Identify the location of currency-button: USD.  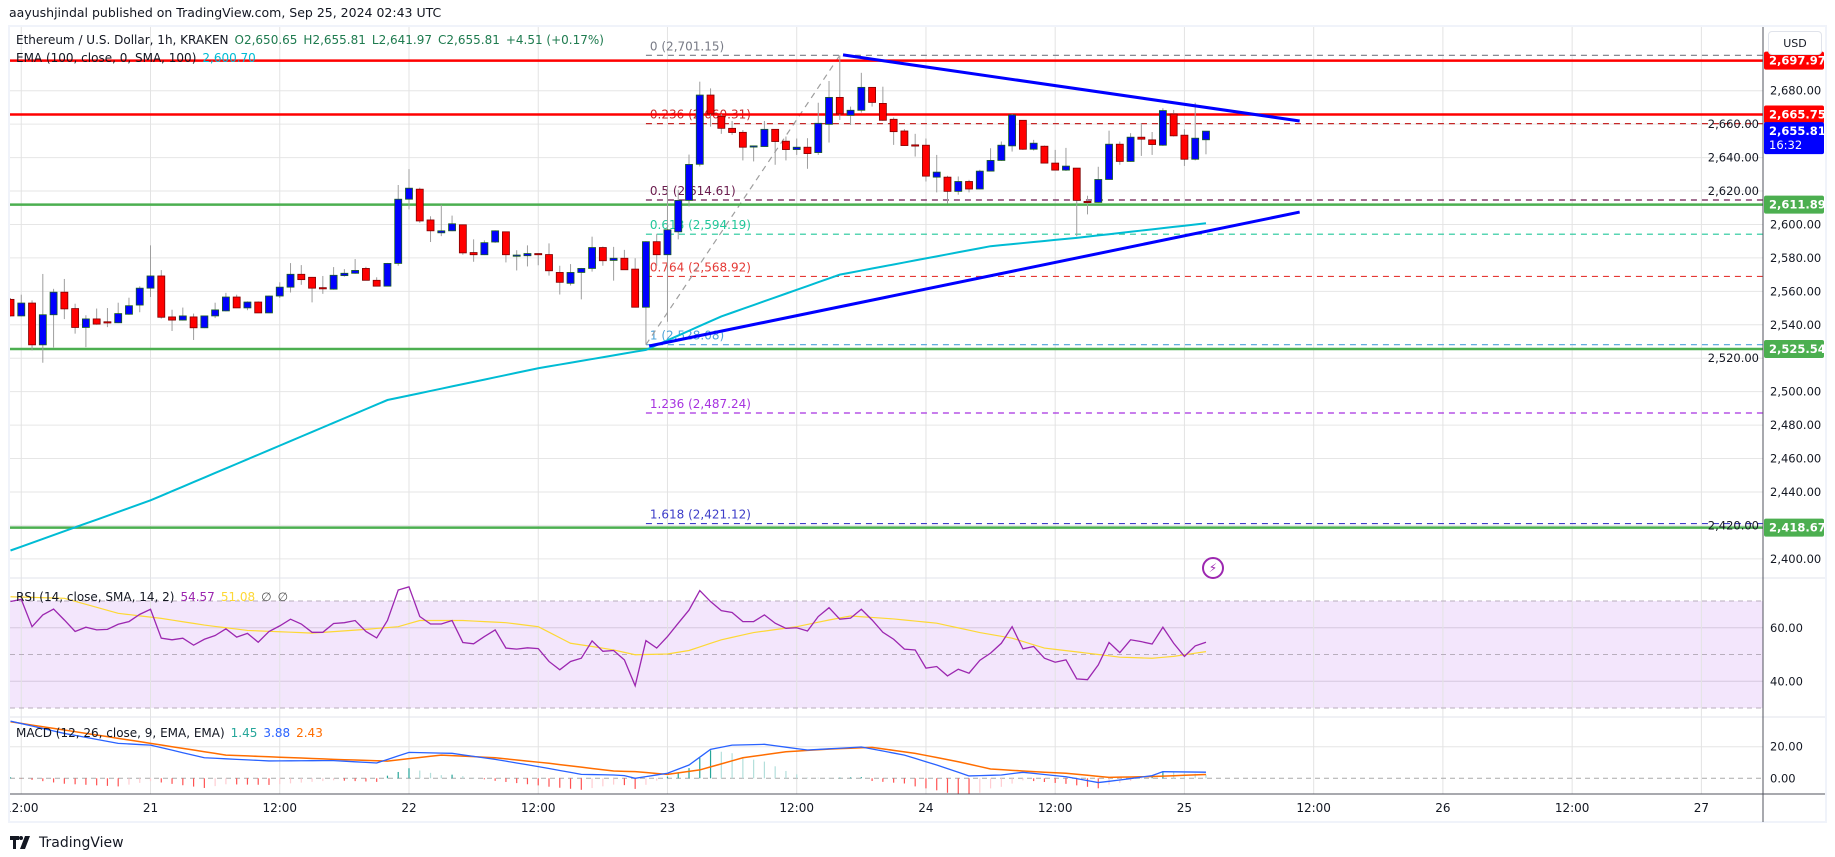
(1795, 43).